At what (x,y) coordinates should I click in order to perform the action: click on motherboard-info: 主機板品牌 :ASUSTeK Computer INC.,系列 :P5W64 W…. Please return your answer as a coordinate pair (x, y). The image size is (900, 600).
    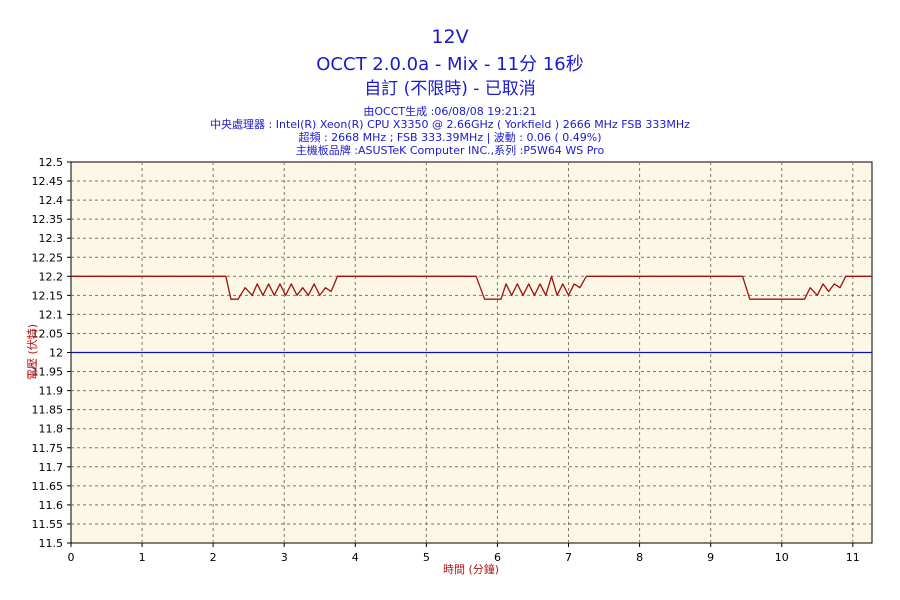
    Looking at the image, I should click on (450, 150).